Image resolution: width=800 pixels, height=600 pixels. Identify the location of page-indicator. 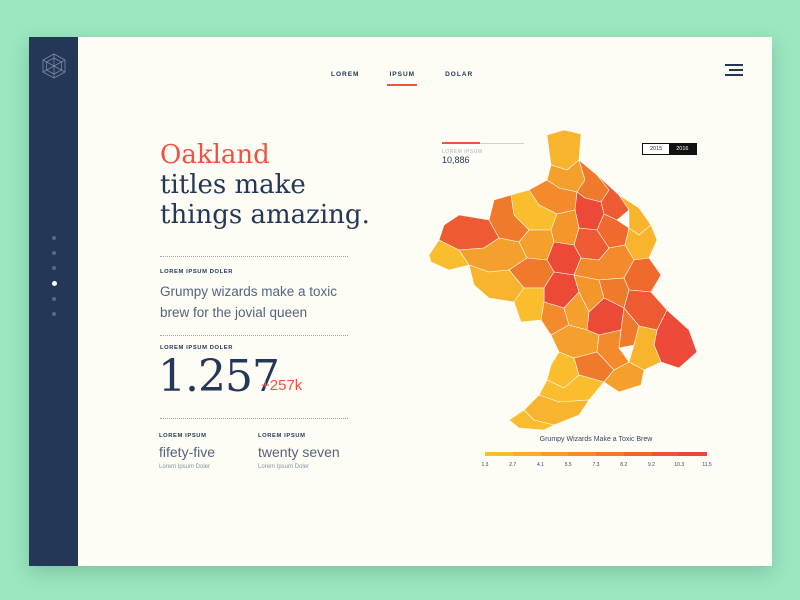
(54, 281).